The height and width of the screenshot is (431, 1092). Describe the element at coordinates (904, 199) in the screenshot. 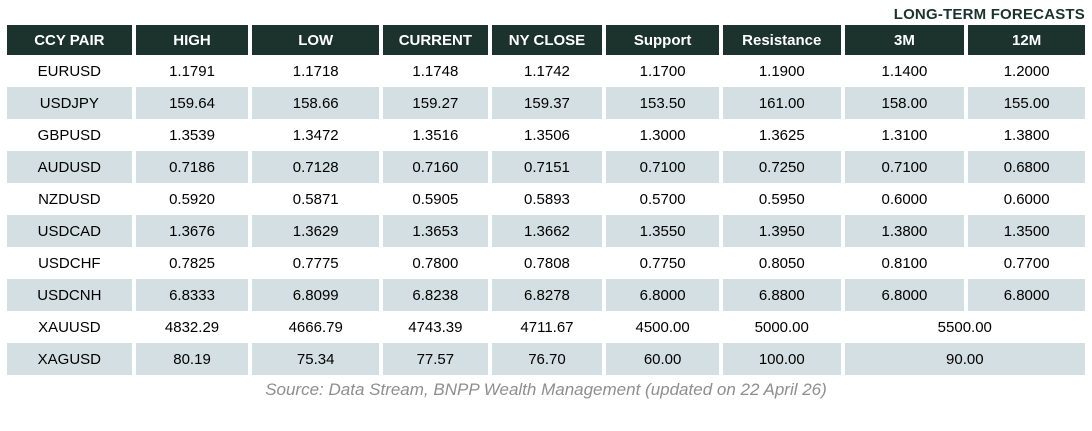

I see `cell-3m: 0.6000` at that location.